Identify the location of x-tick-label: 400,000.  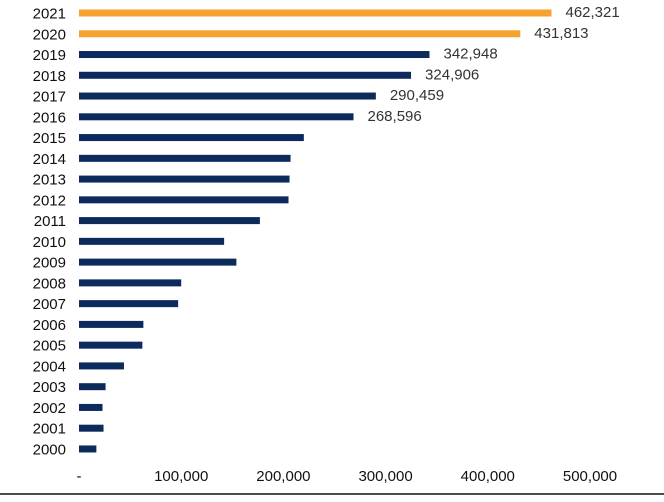
(488, 476).